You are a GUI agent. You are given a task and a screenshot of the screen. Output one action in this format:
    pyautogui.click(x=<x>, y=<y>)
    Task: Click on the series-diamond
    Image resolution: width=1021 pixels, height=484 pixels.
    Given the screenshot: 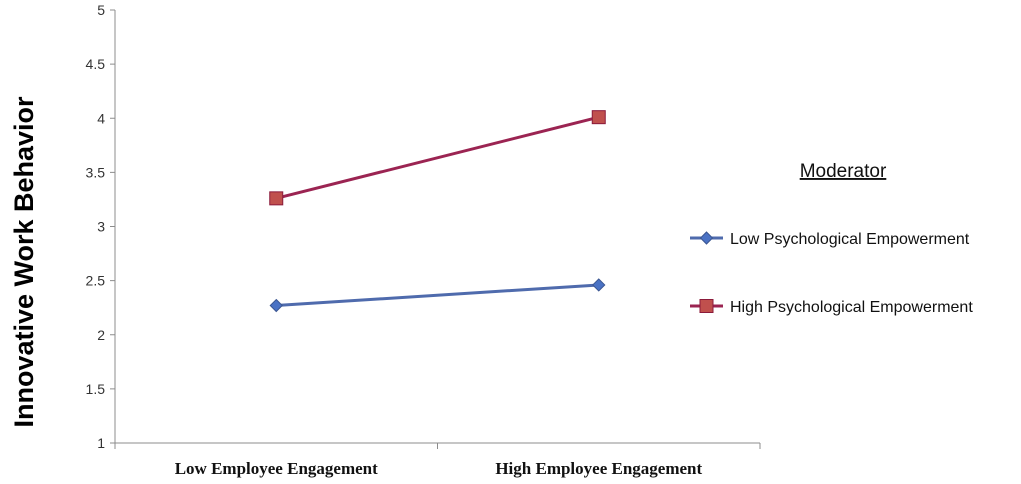 What is the action you would take?
    pyautogui.click(x=437, y=295)
    